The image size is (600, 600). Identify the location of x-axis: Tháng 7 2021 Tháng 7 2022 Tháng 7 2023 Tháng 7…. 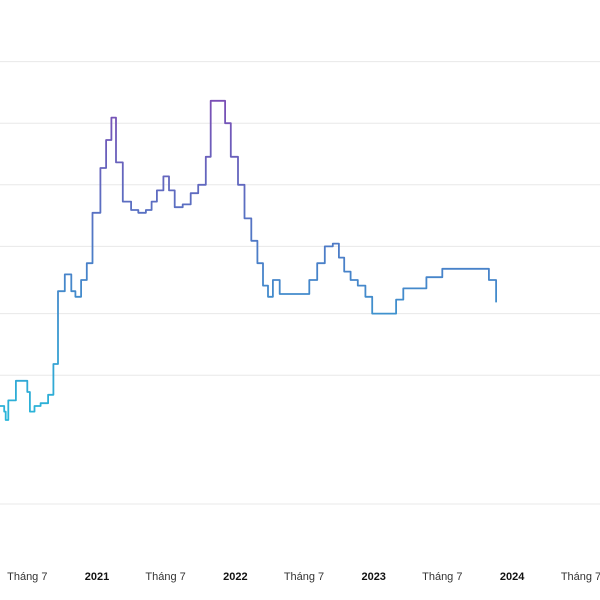
(303, 577).